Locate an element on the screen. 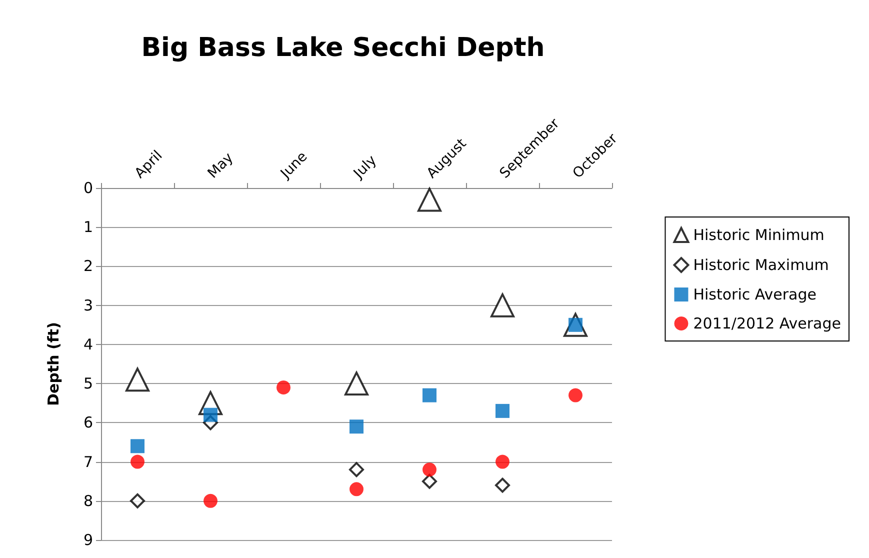 This screenshot has width=869, height=558. y-tick-label: 5 is located at coordinates (88, 383).